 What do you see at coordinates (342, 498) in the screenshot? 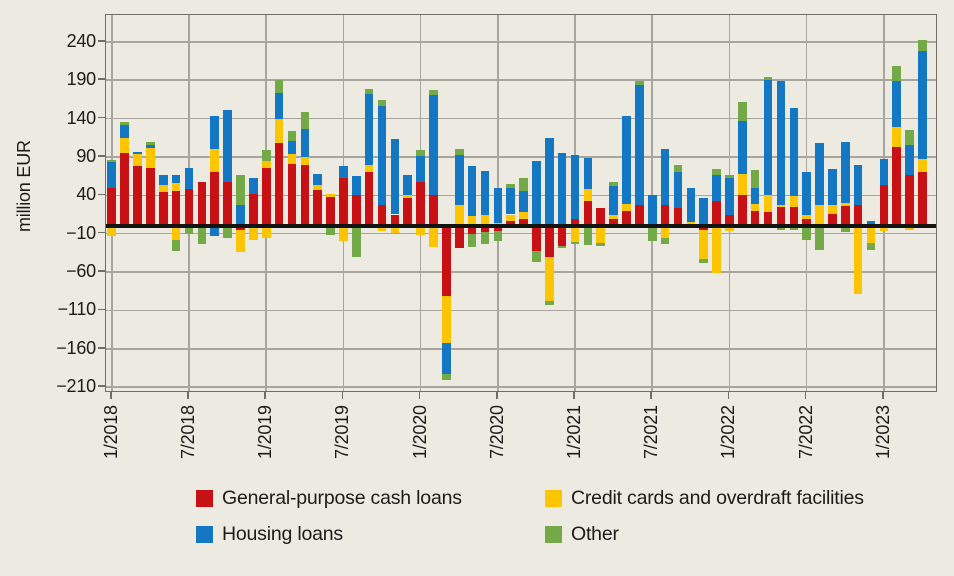
I see `legend-label-r: General-purpose cash loans` at bounding box center [342, 498].